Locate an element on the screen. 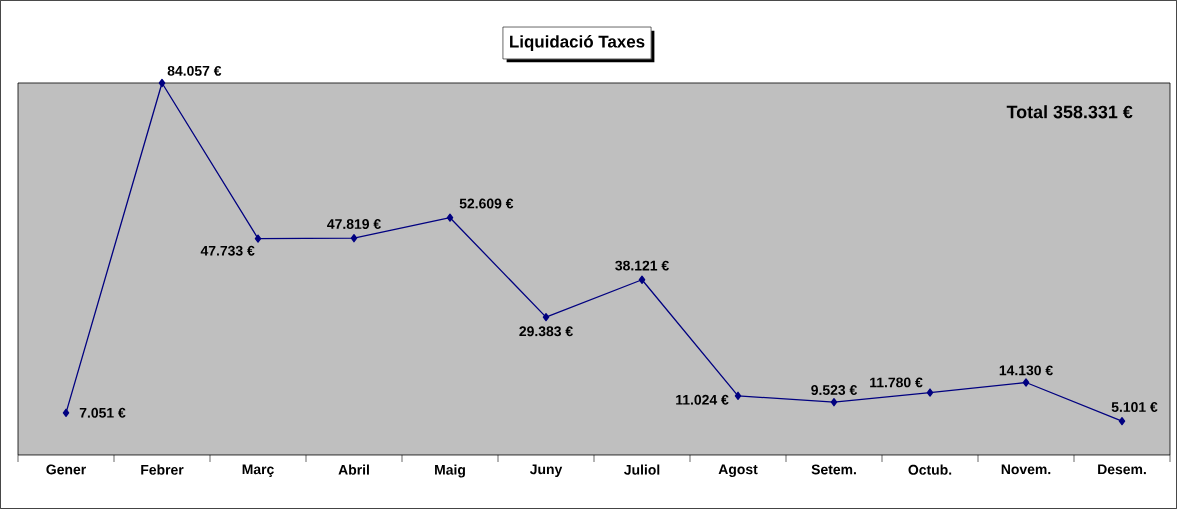 The width and height of the screenshot is (1177, 509). data-label: 9.523 € is located at coordinates (834, 390).